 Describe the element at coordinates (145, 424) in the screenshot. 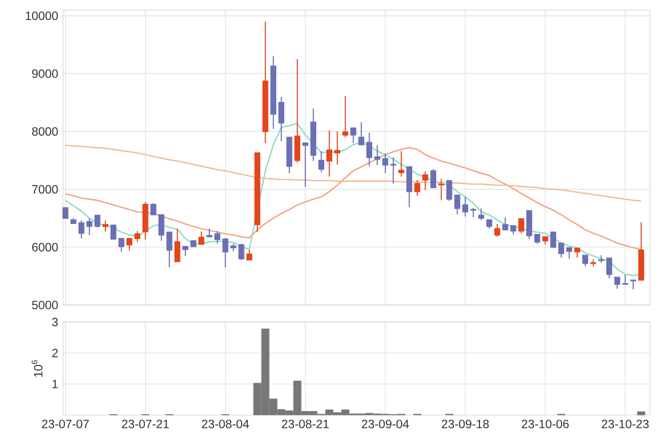

I see `x-tick-label: 23-07-21` at that location.